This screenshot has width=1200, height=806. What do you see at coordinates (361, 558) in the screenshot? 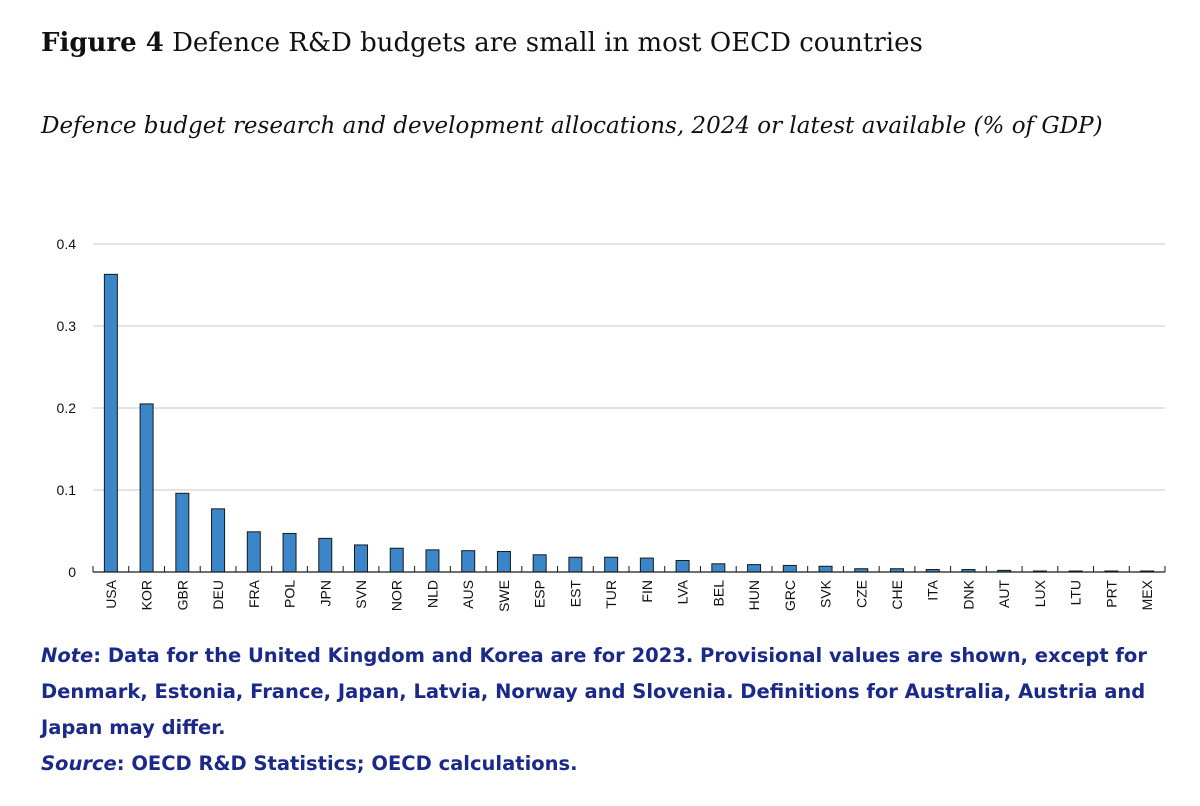
I see `bar-svn` at bounding box center [361, 558].